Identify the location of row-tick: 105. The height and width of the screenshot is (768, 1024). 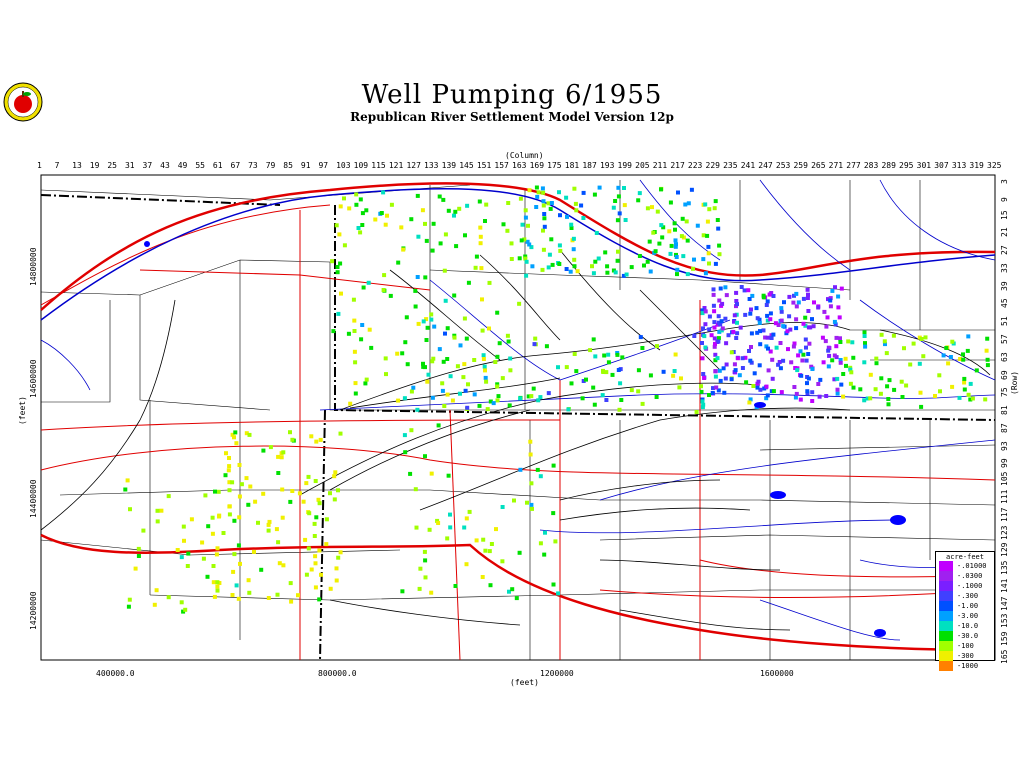
(1004, 479).